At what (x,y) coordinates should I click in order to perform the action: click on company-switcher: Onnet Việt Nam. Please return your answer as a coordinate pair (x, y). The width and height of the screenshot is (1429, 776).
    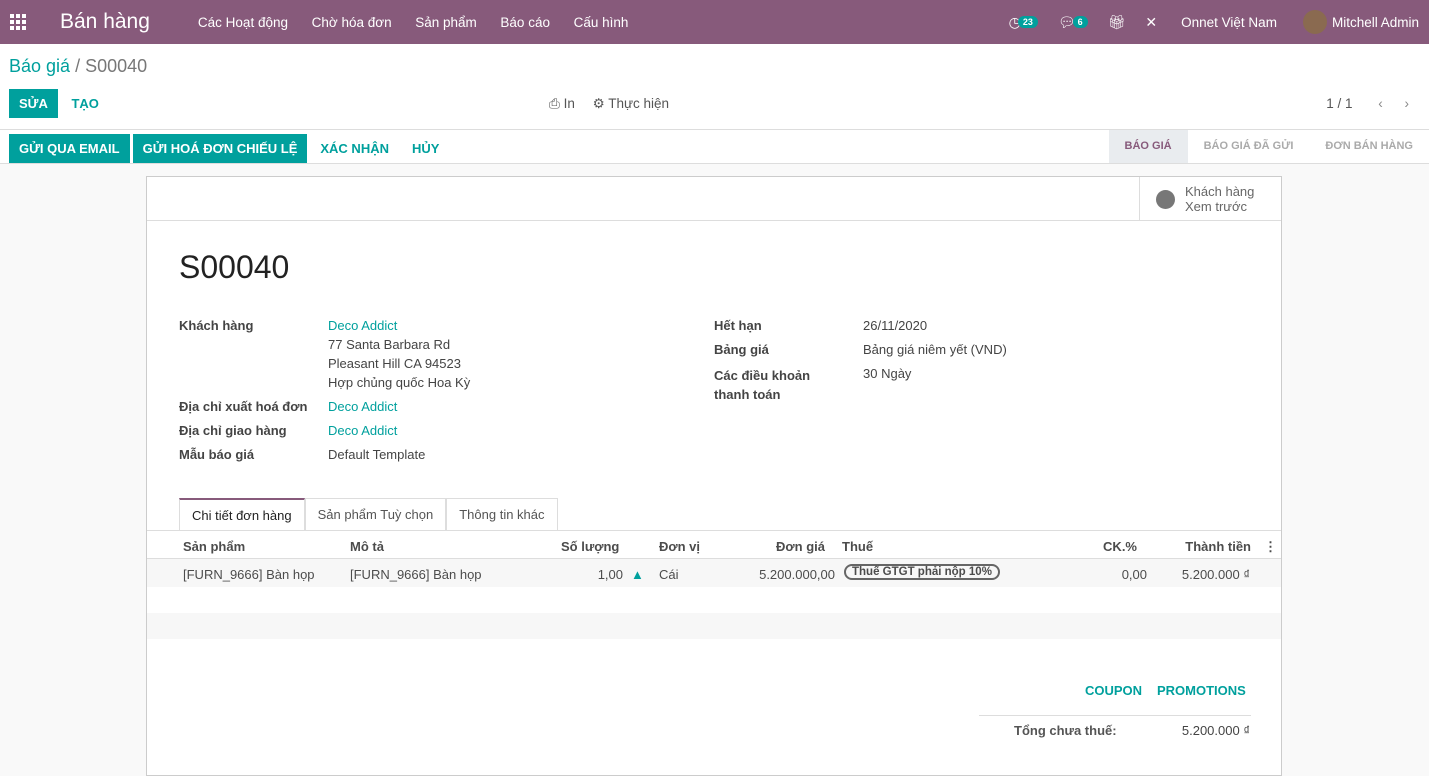
    Looking at the image, I should click on (1229, 22).